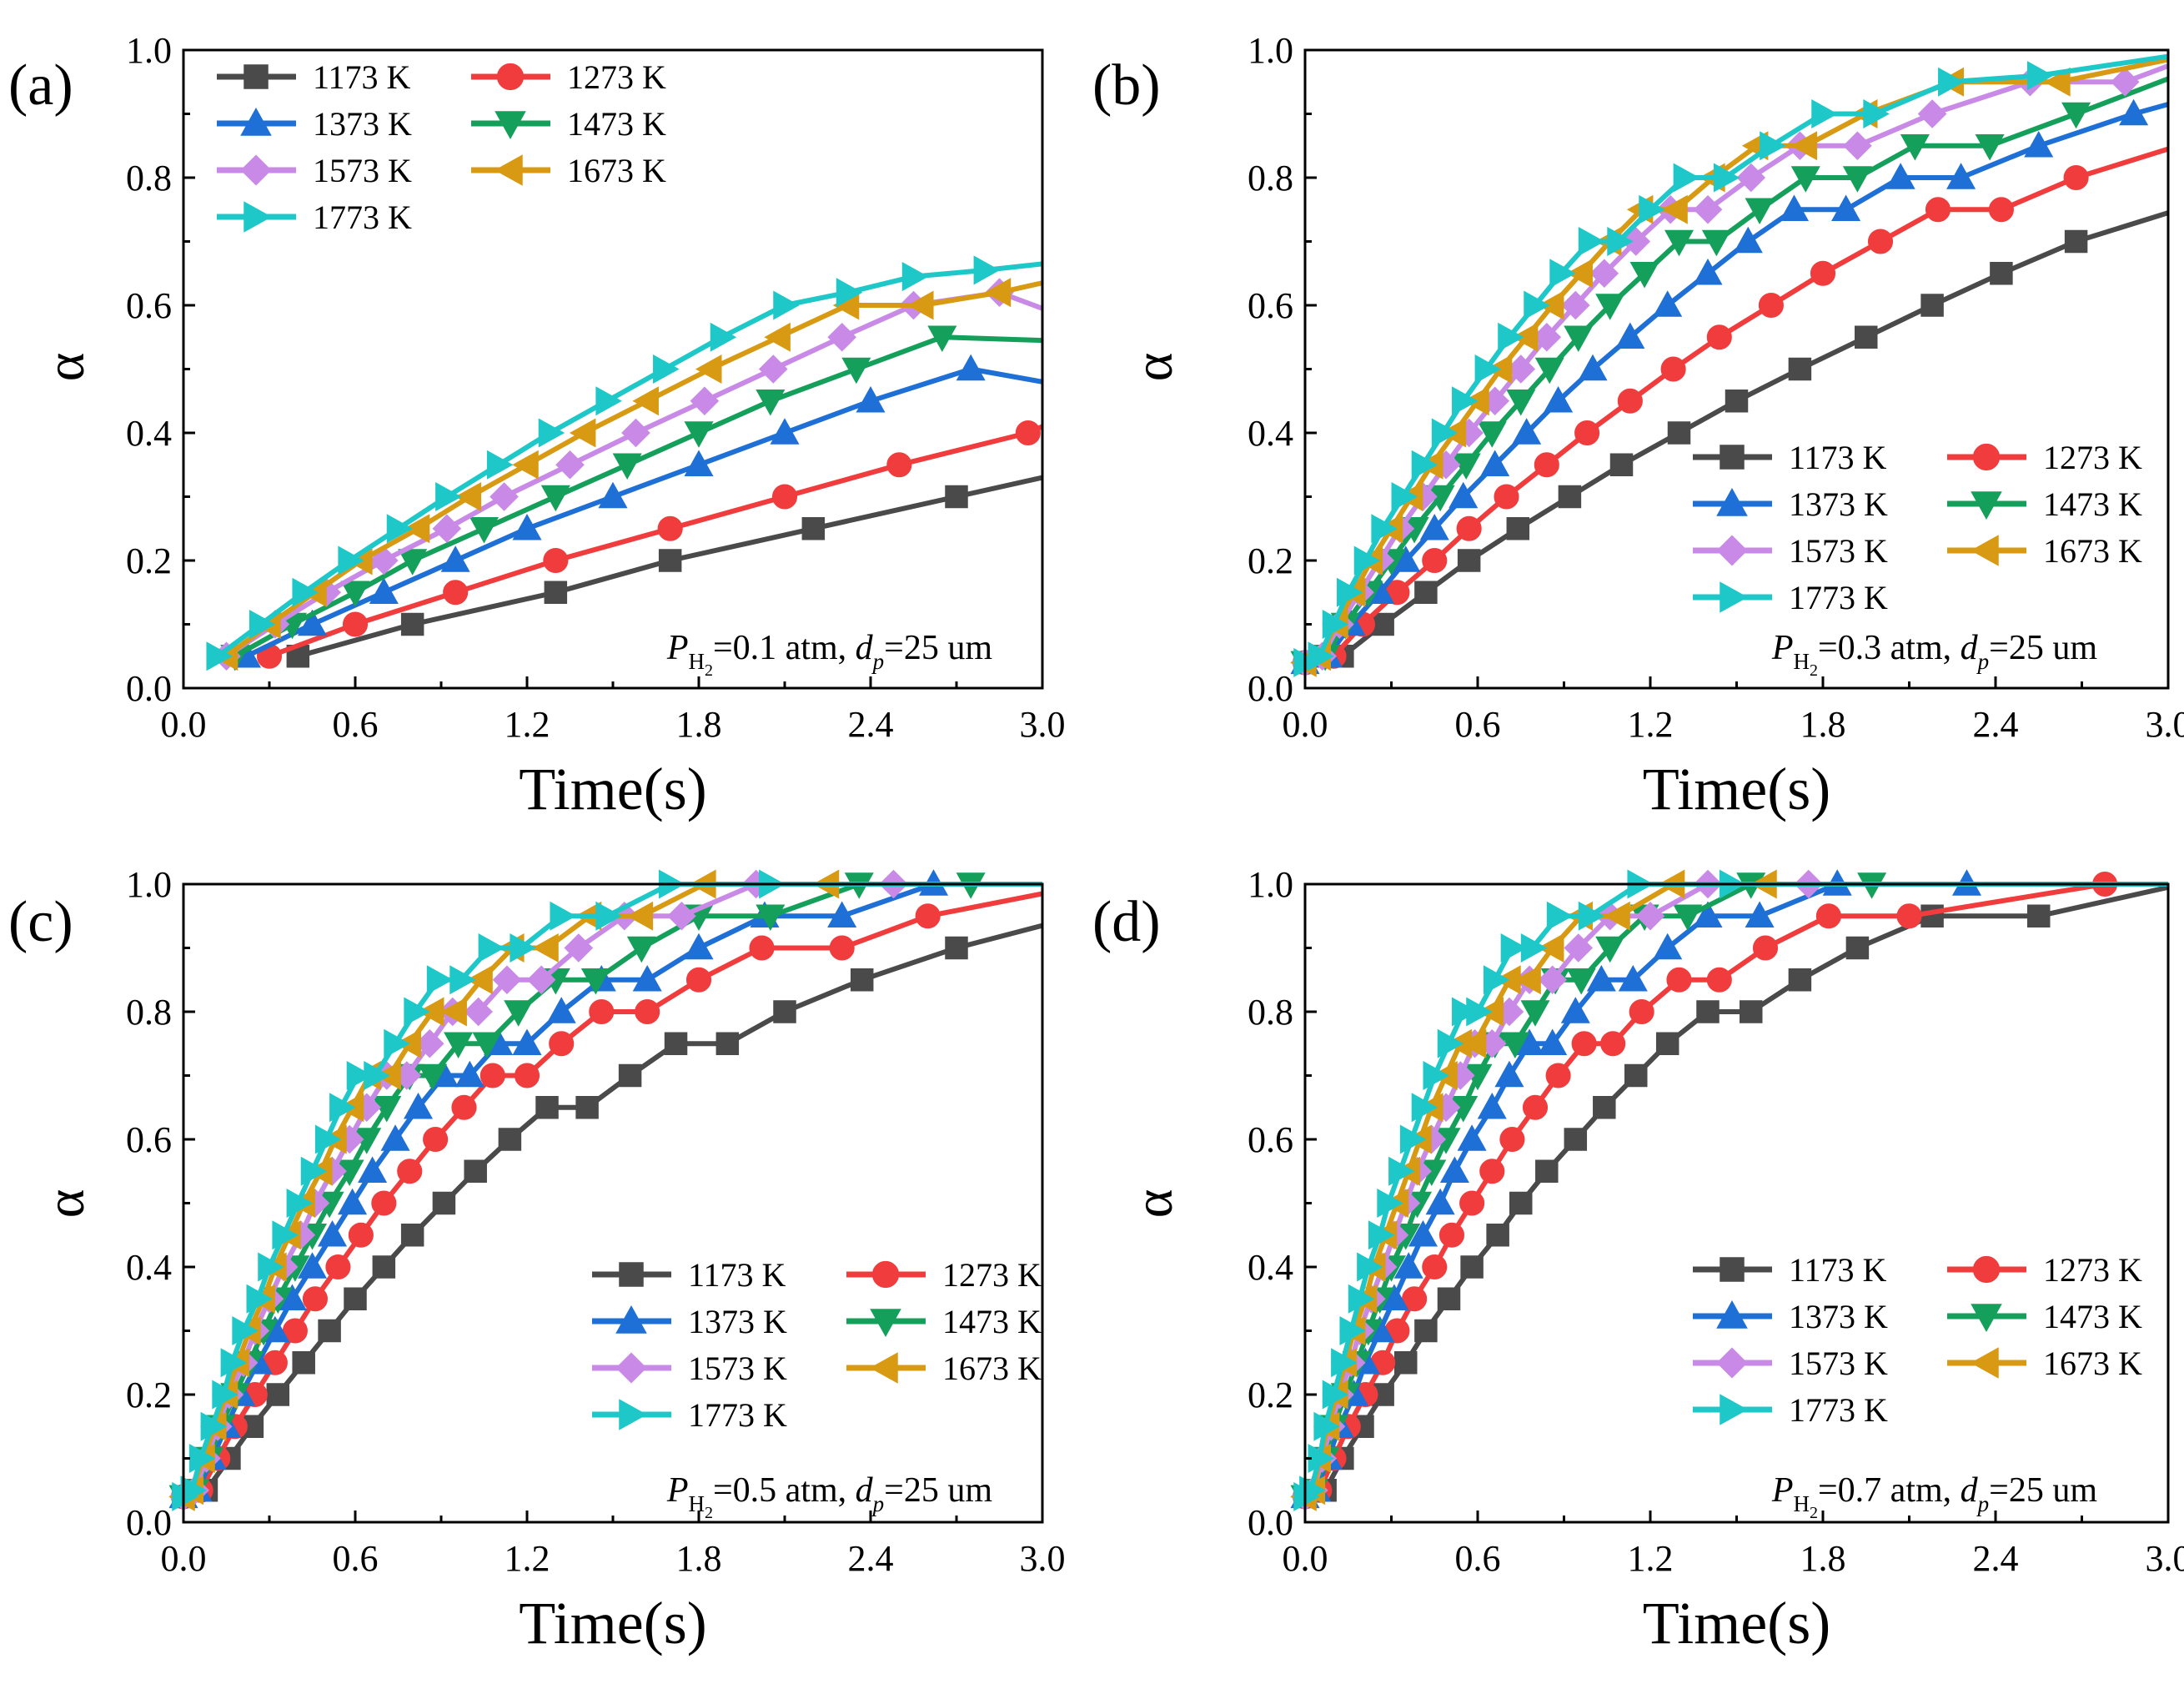 This screenshot has width=2184, height=1684. I want to click on y-axis-title: α, so click(65, 367).